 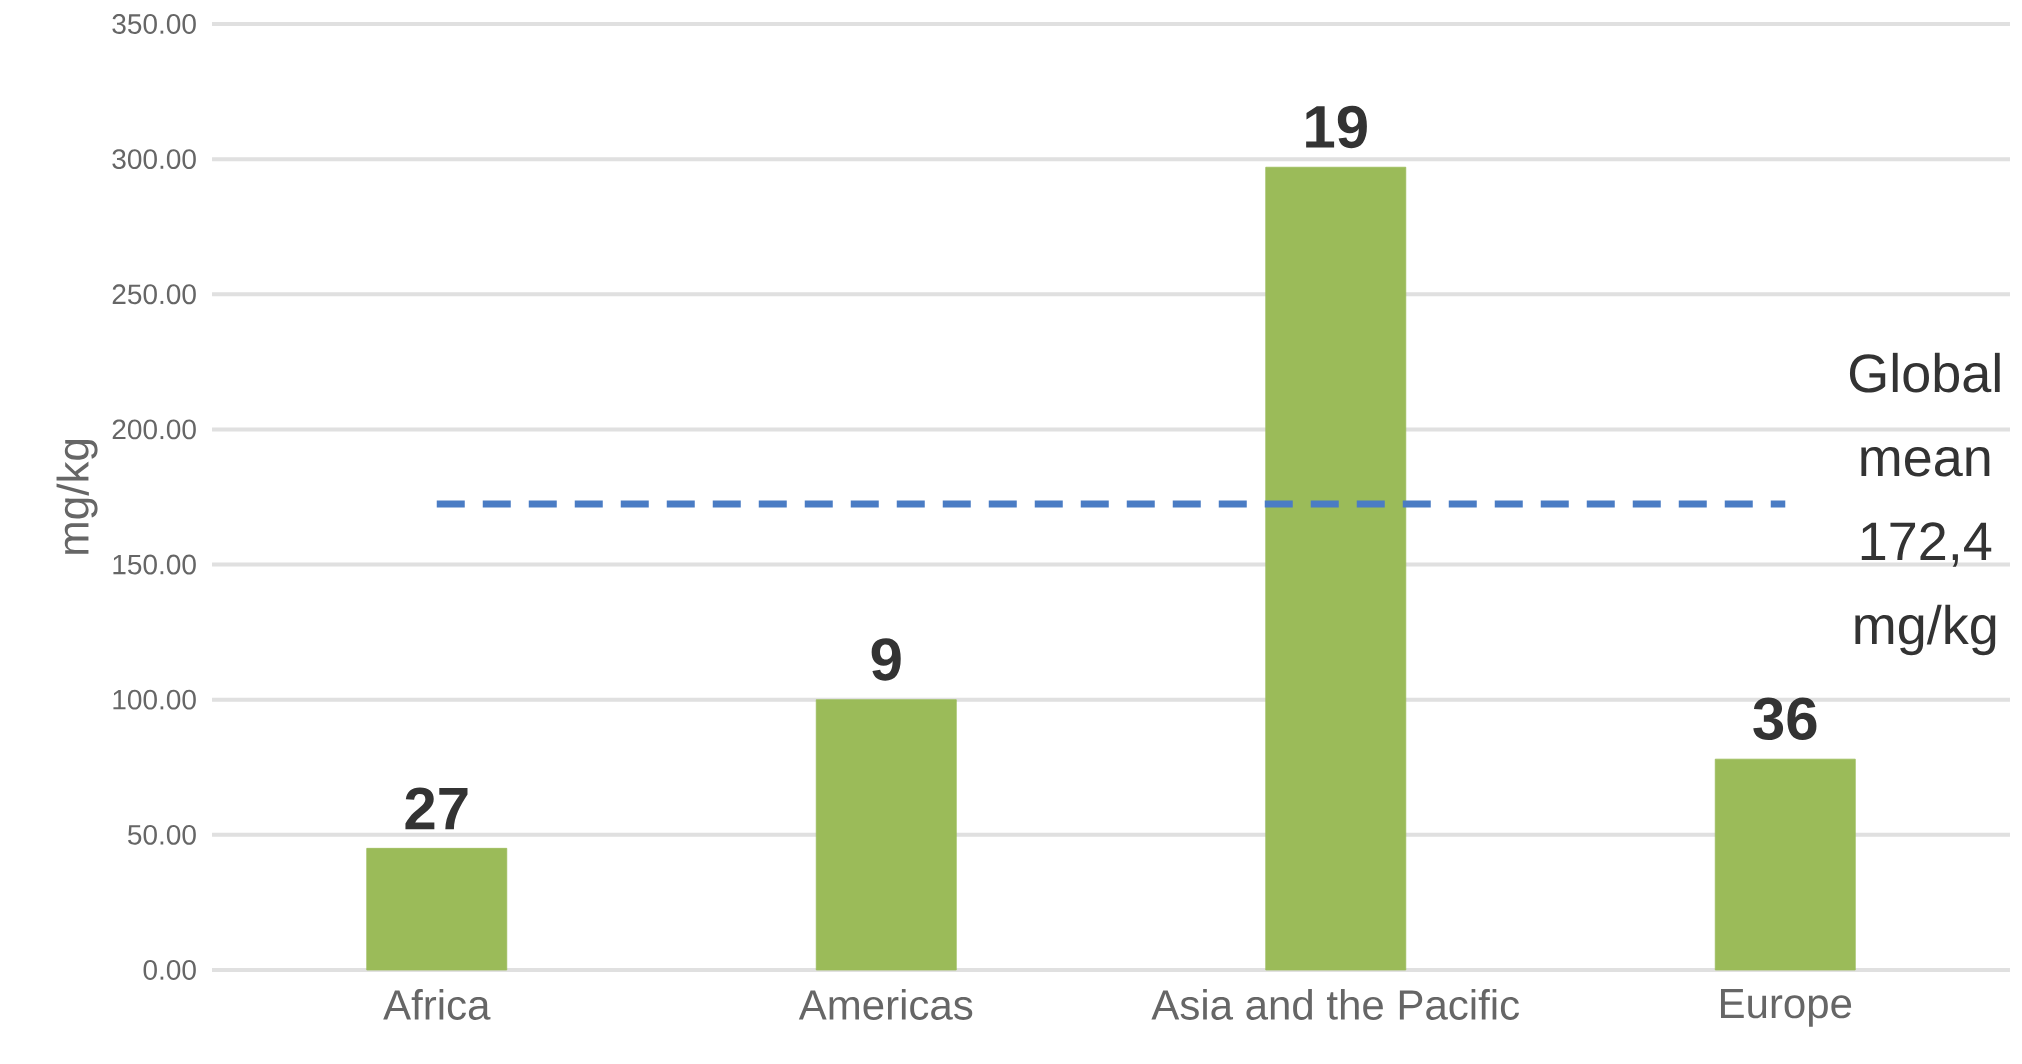 I want to click on x-tick-label: Asia and the Pacific, so click(x=1335, y=1004).